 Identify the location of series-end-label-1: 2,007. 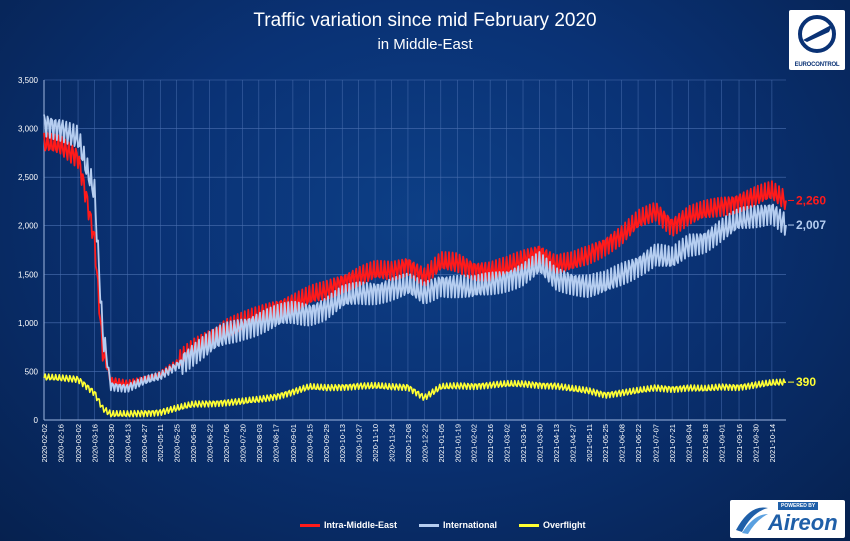
(811, 225).